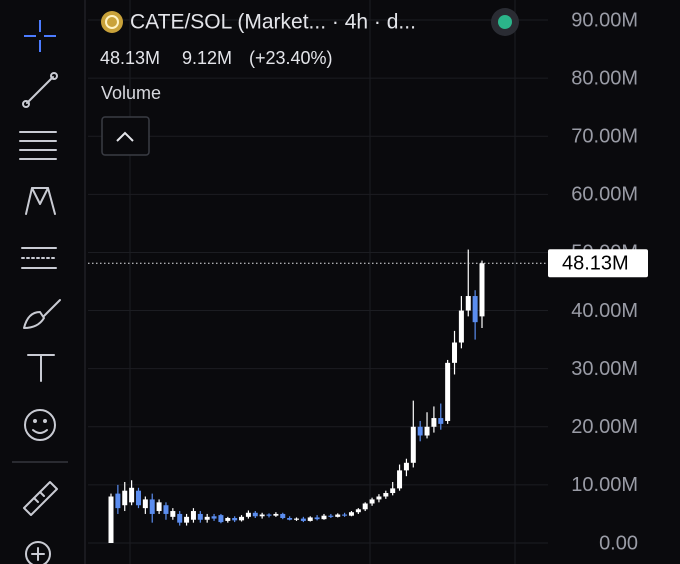 The width and height of the screenshot is (680, 564). Describe the element at coordinates (604, 369) in the screenshot. I see `y-tick-label: 30.00M` at that location.